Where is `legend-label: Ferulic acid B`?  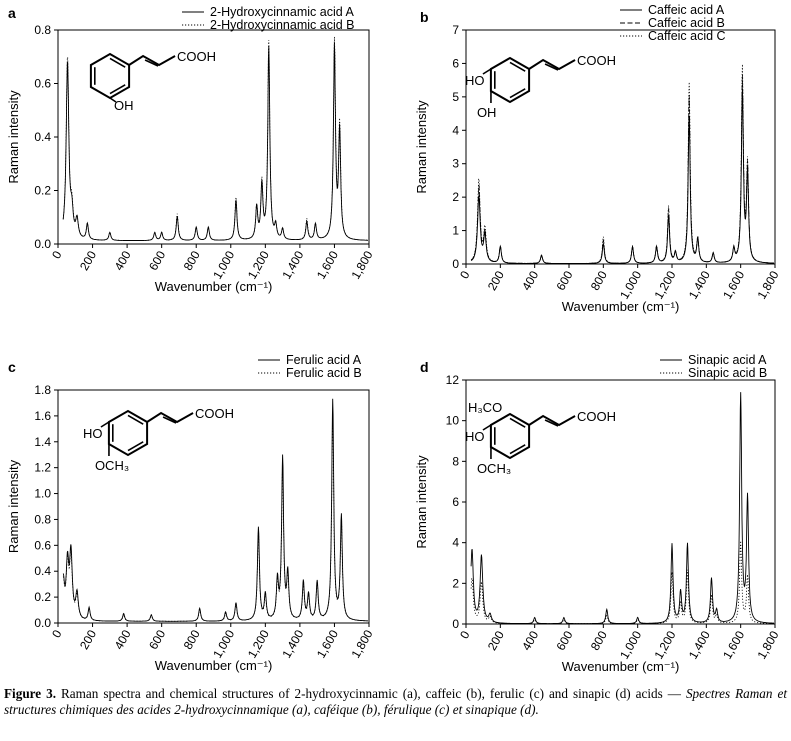
legend-label: Ferulic acid B is located at coordinates (324, 373).